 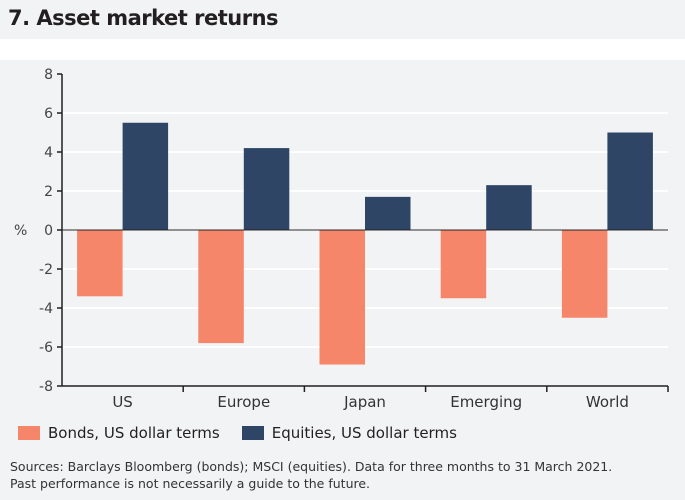 I want to click on y-tick-label: -2, so click(x=46, y=270).